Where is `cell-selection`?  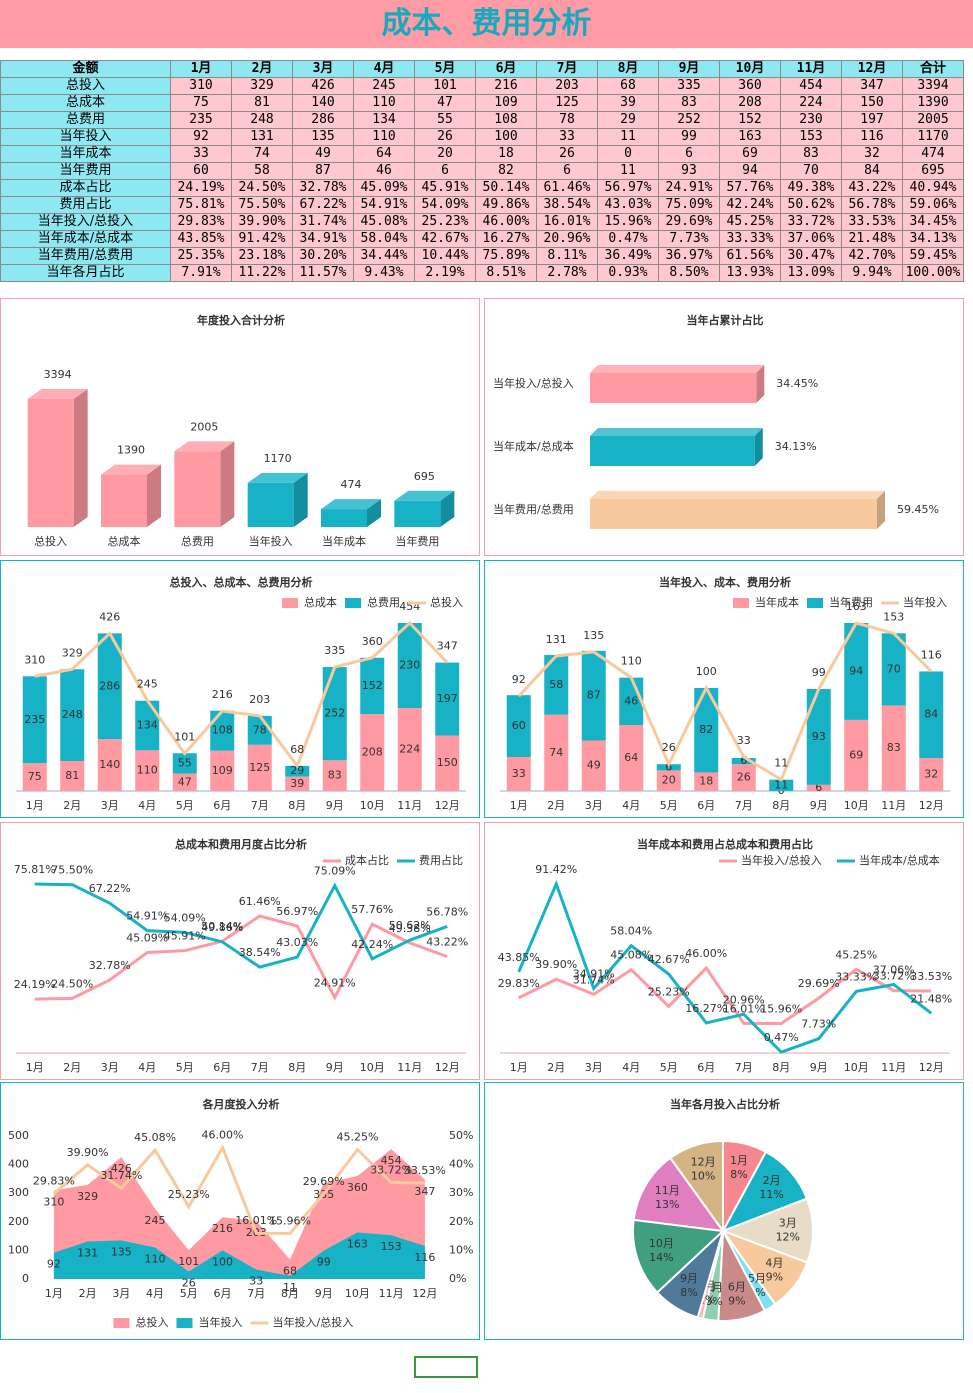
cell-selection is located at coordinates (446, 1367).